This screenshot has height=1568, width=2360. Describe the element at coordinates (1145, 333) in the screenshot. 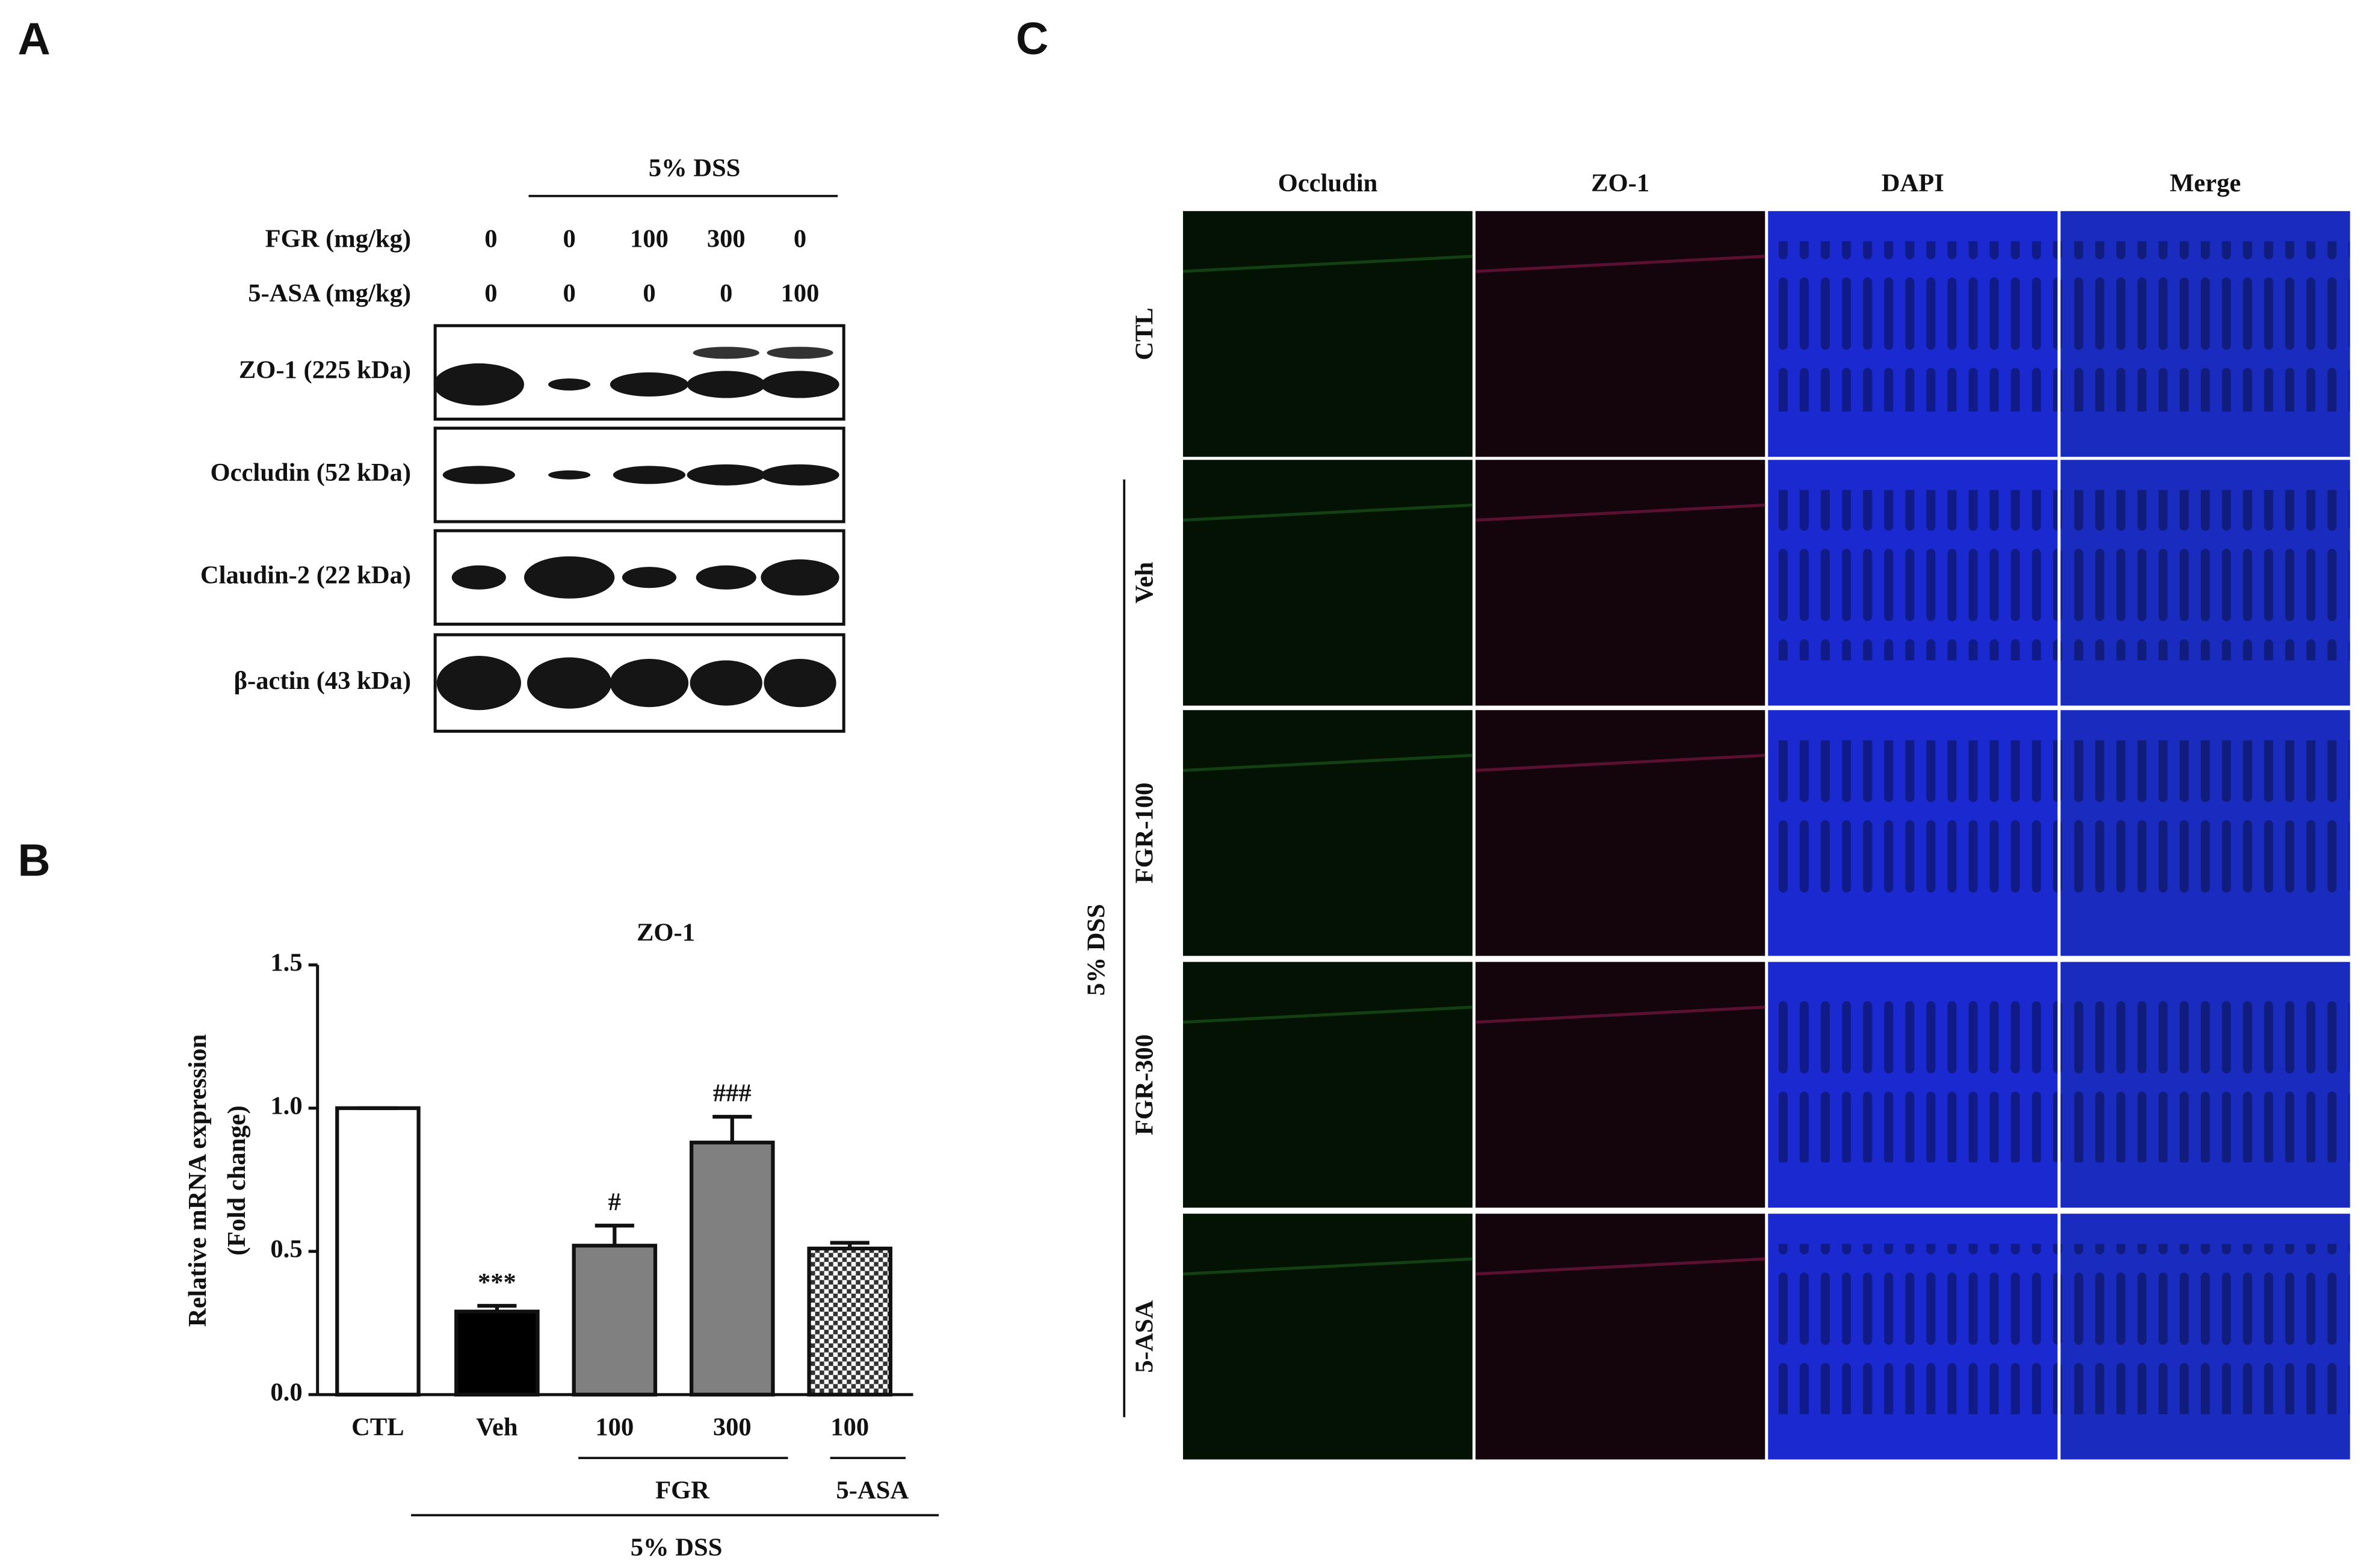

I see `row-label: CTL` at that location.